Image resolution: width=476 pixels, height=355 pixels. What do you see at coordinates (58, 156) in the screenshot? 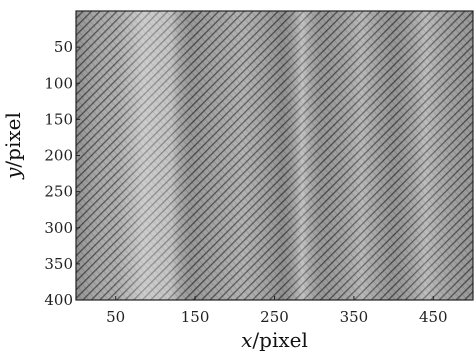
I see `y-tick-label: 200` at bounding box center [58, 156].